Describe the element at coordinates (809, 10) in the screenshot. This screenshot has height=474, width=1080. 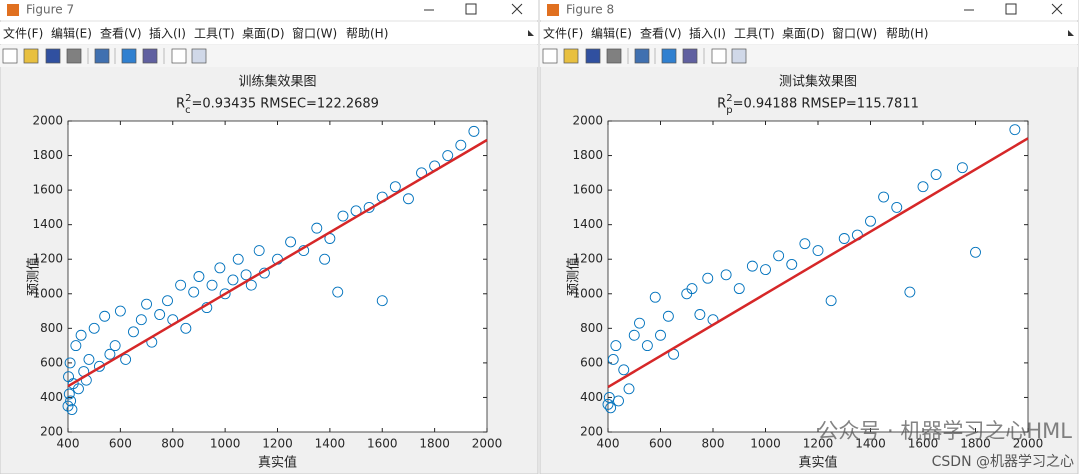
I see `title-bar` at that location.